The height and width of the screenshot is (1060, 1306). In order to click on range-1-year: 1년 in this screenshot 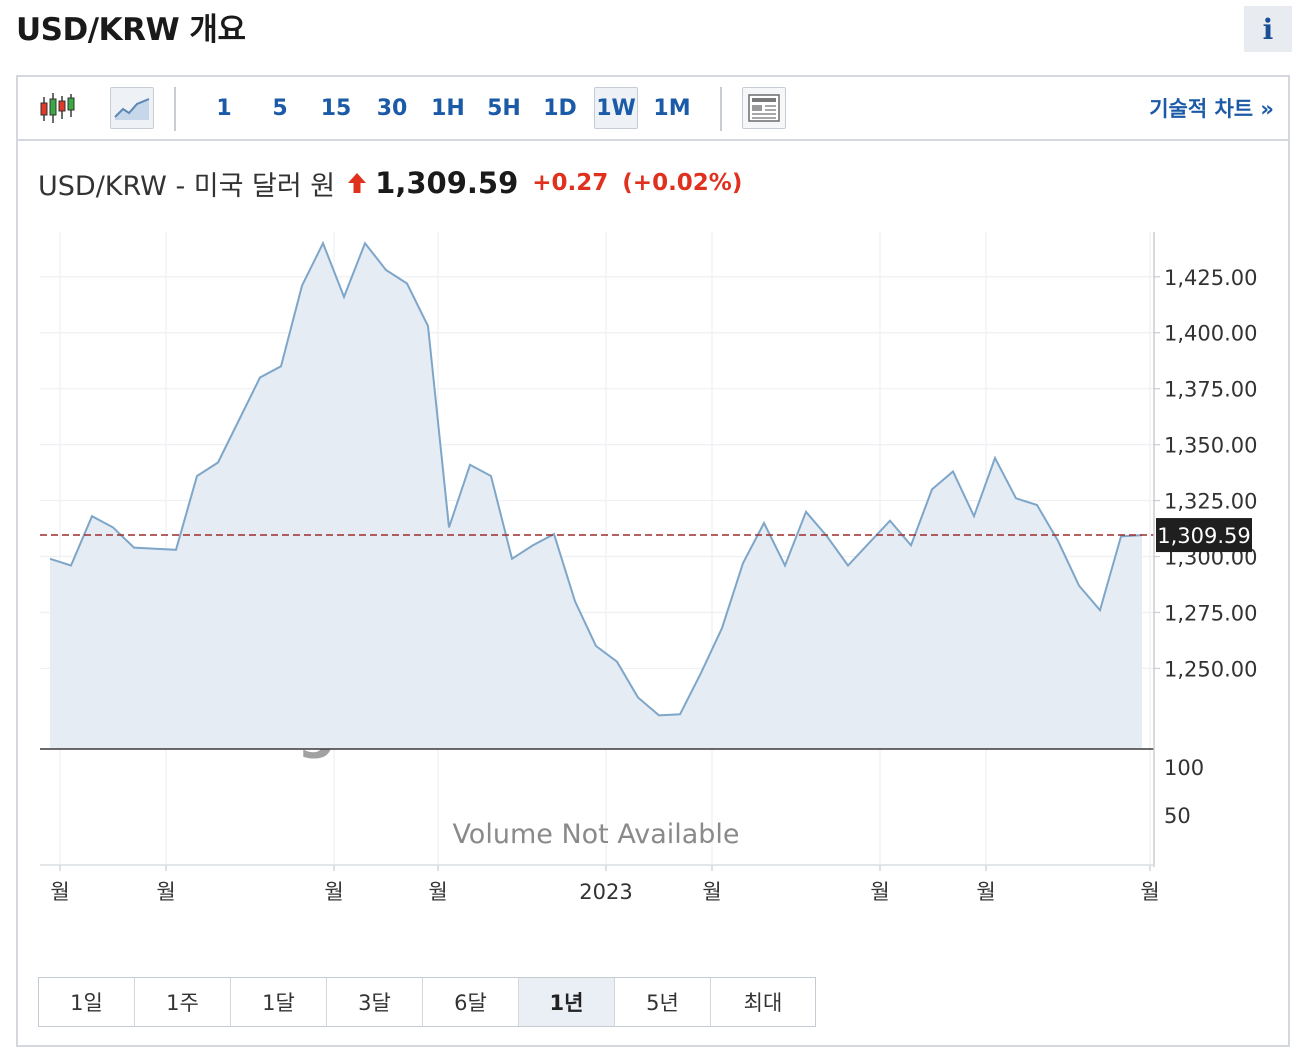, I will do `click(567, 1002)`.